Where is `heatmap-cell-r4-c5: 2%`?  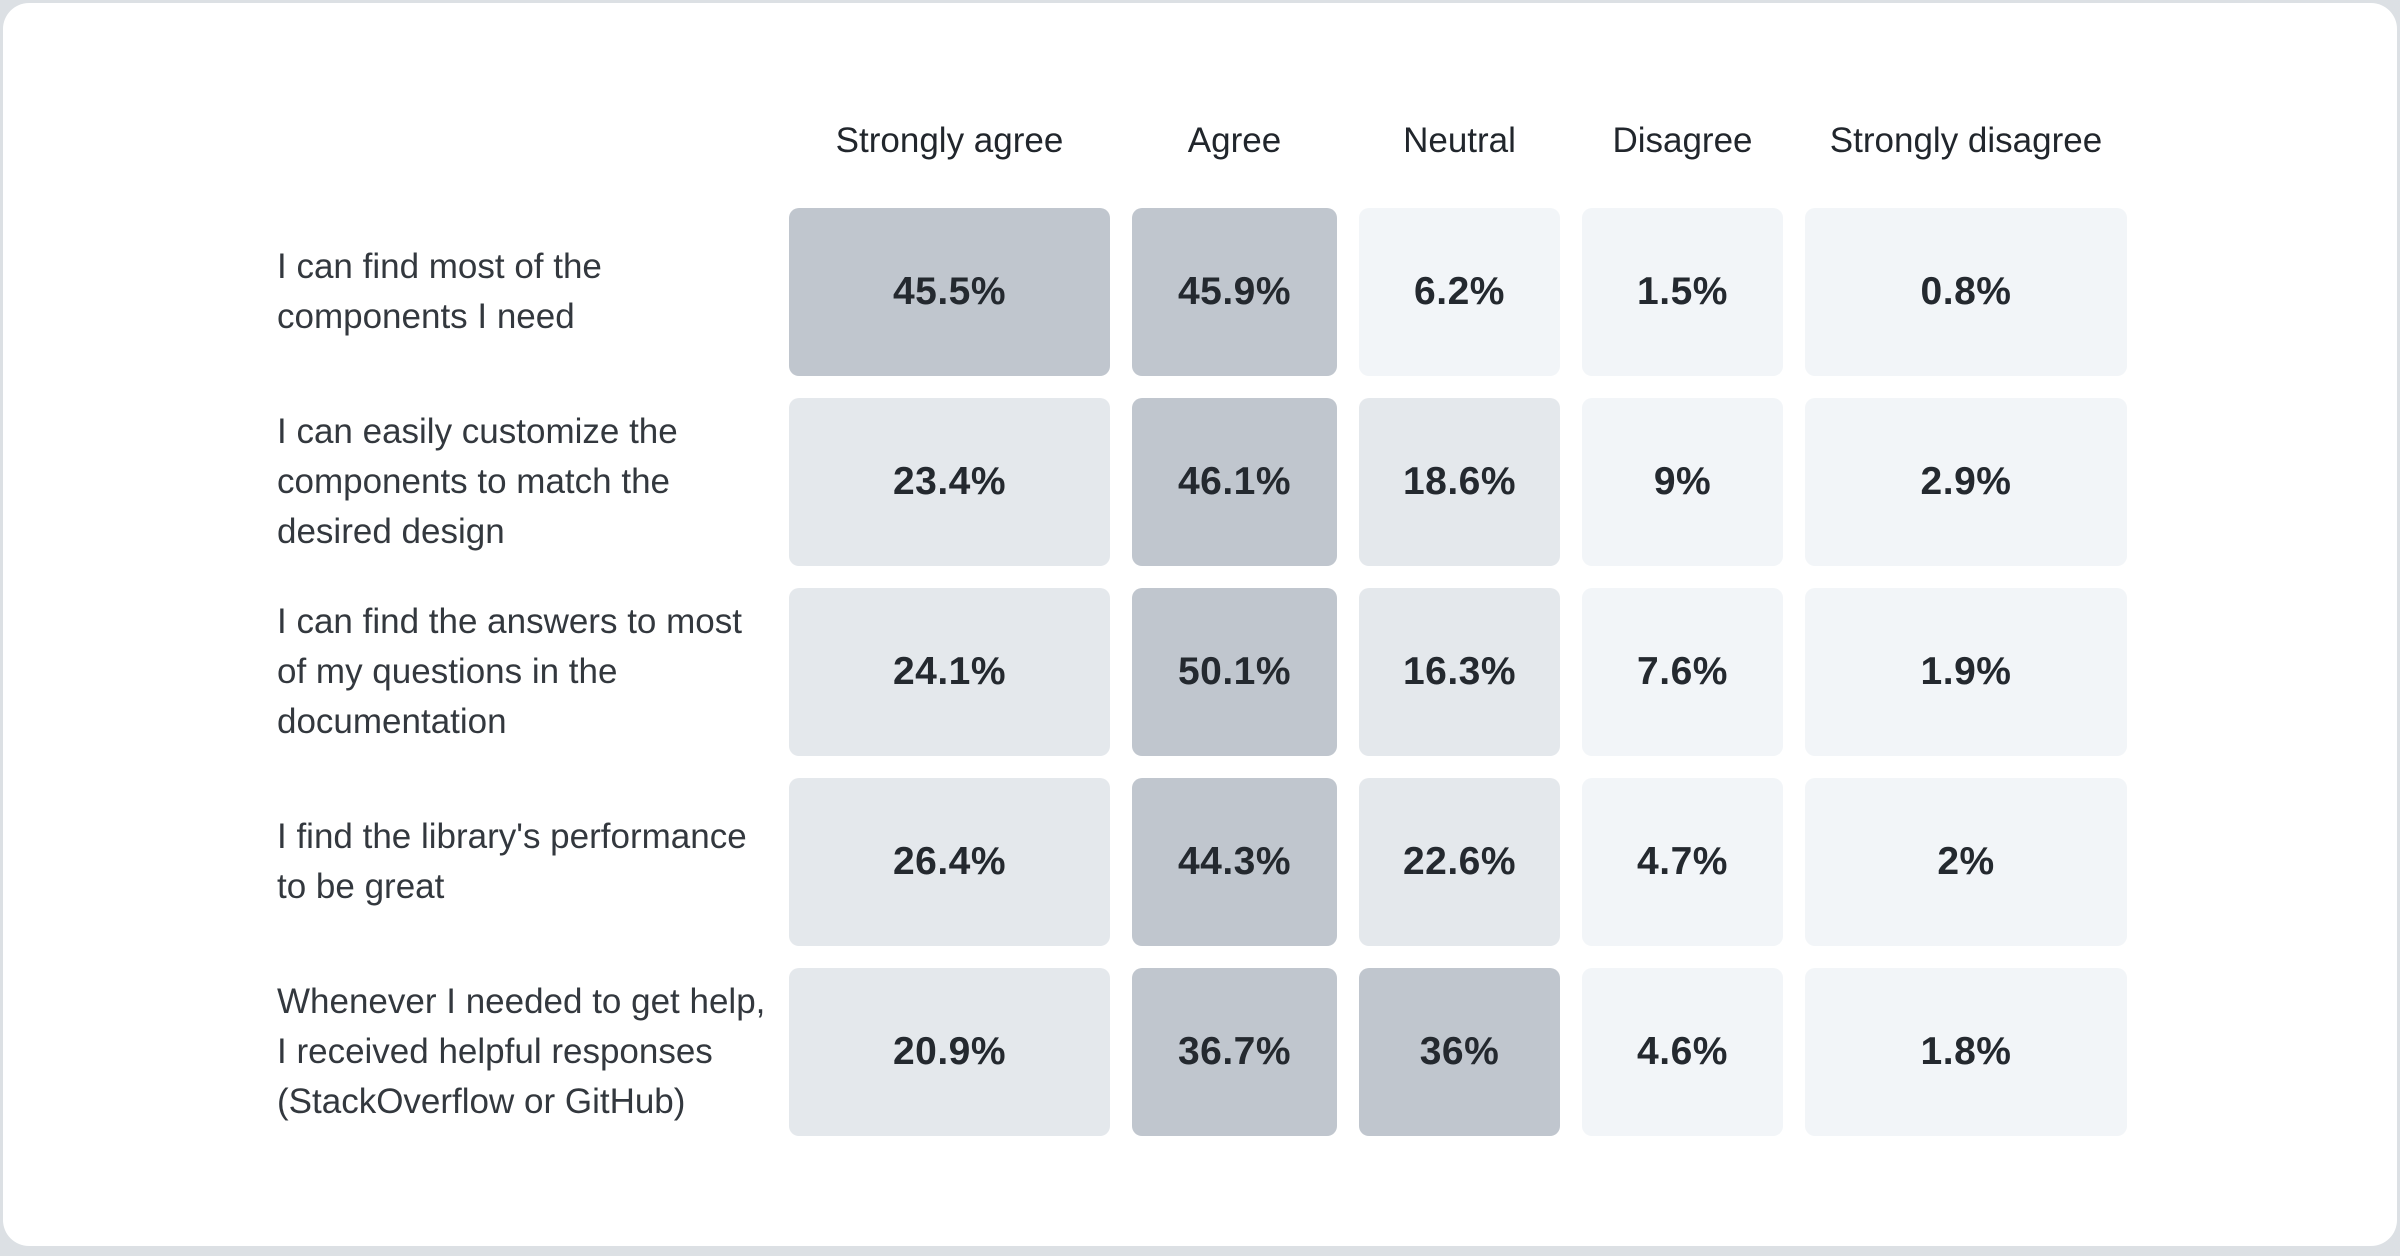
heatmap-cell-r4-c5: 2% is located at coordinates (1966, 862).